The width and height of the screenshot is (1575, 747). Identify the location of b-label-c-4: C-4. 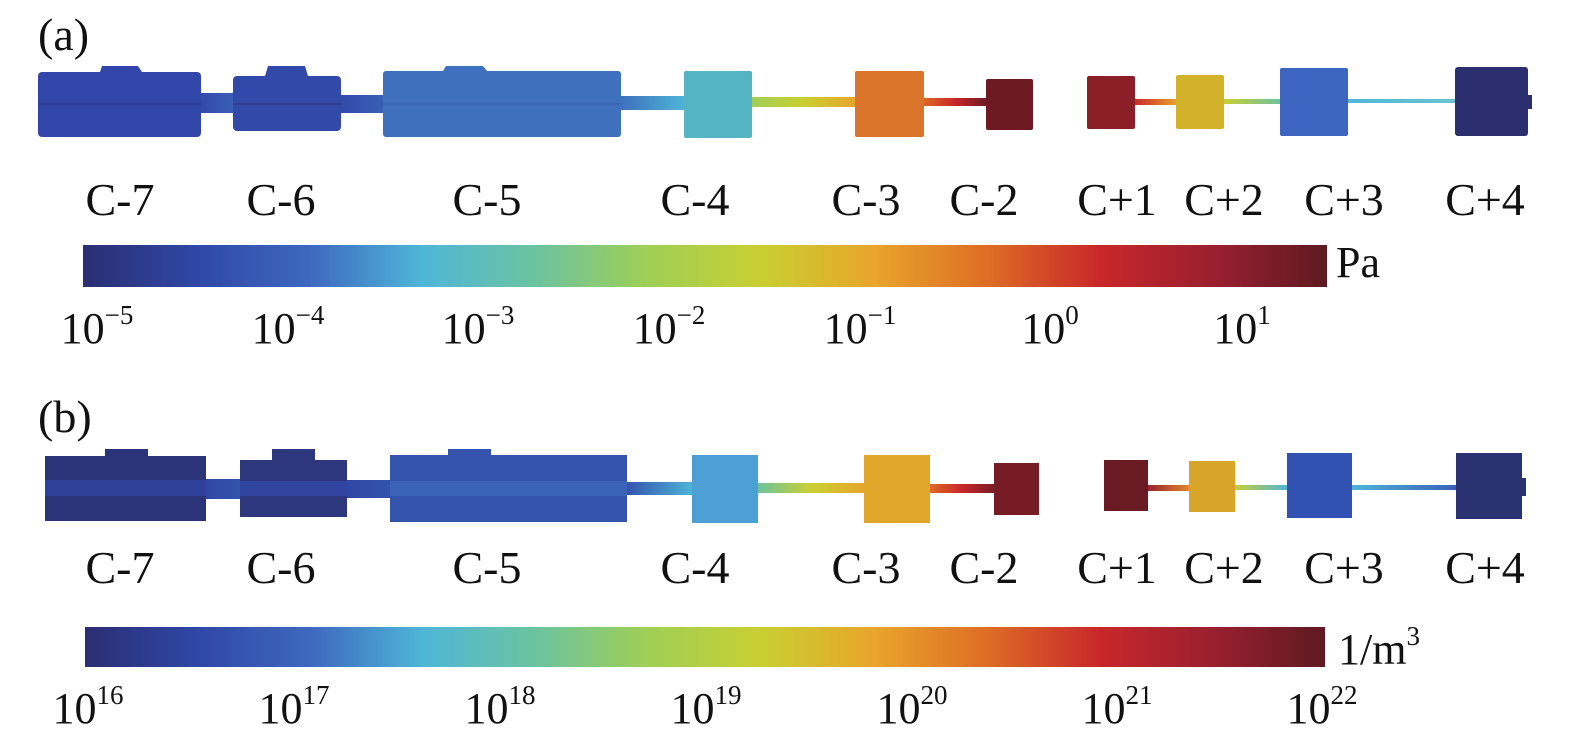
(695, 567).